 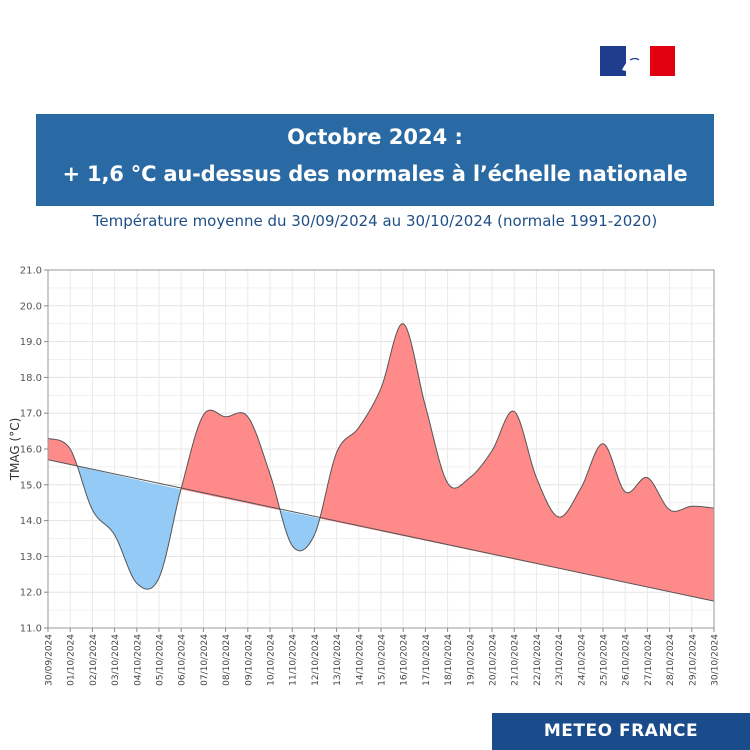 I want to click on x-tick-label: 17/10/2024, so click(x=427, y=660).